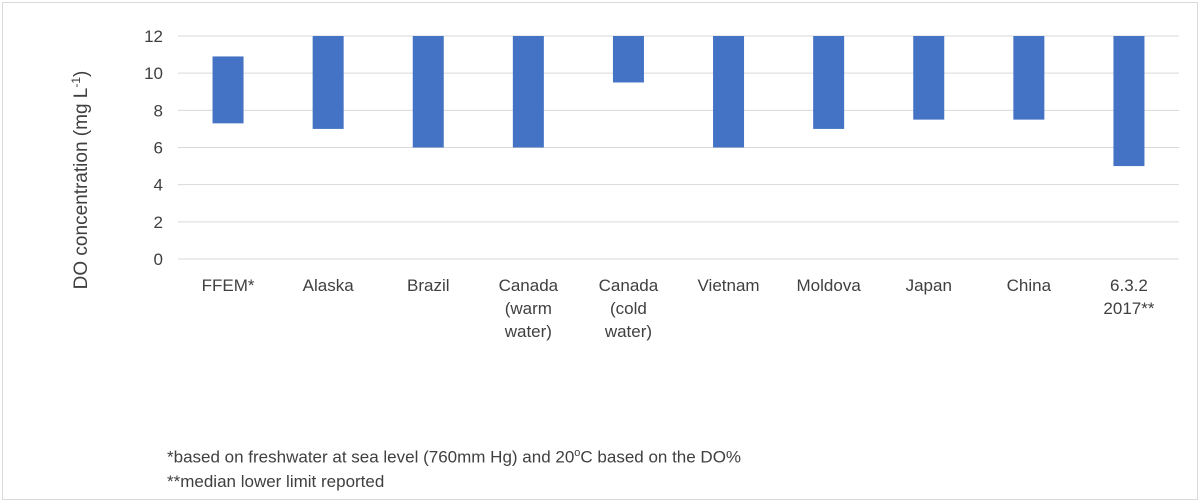 The image size is (1202, 504). I want to click on x-category-label-line: 2017**, so click(1128, 308).